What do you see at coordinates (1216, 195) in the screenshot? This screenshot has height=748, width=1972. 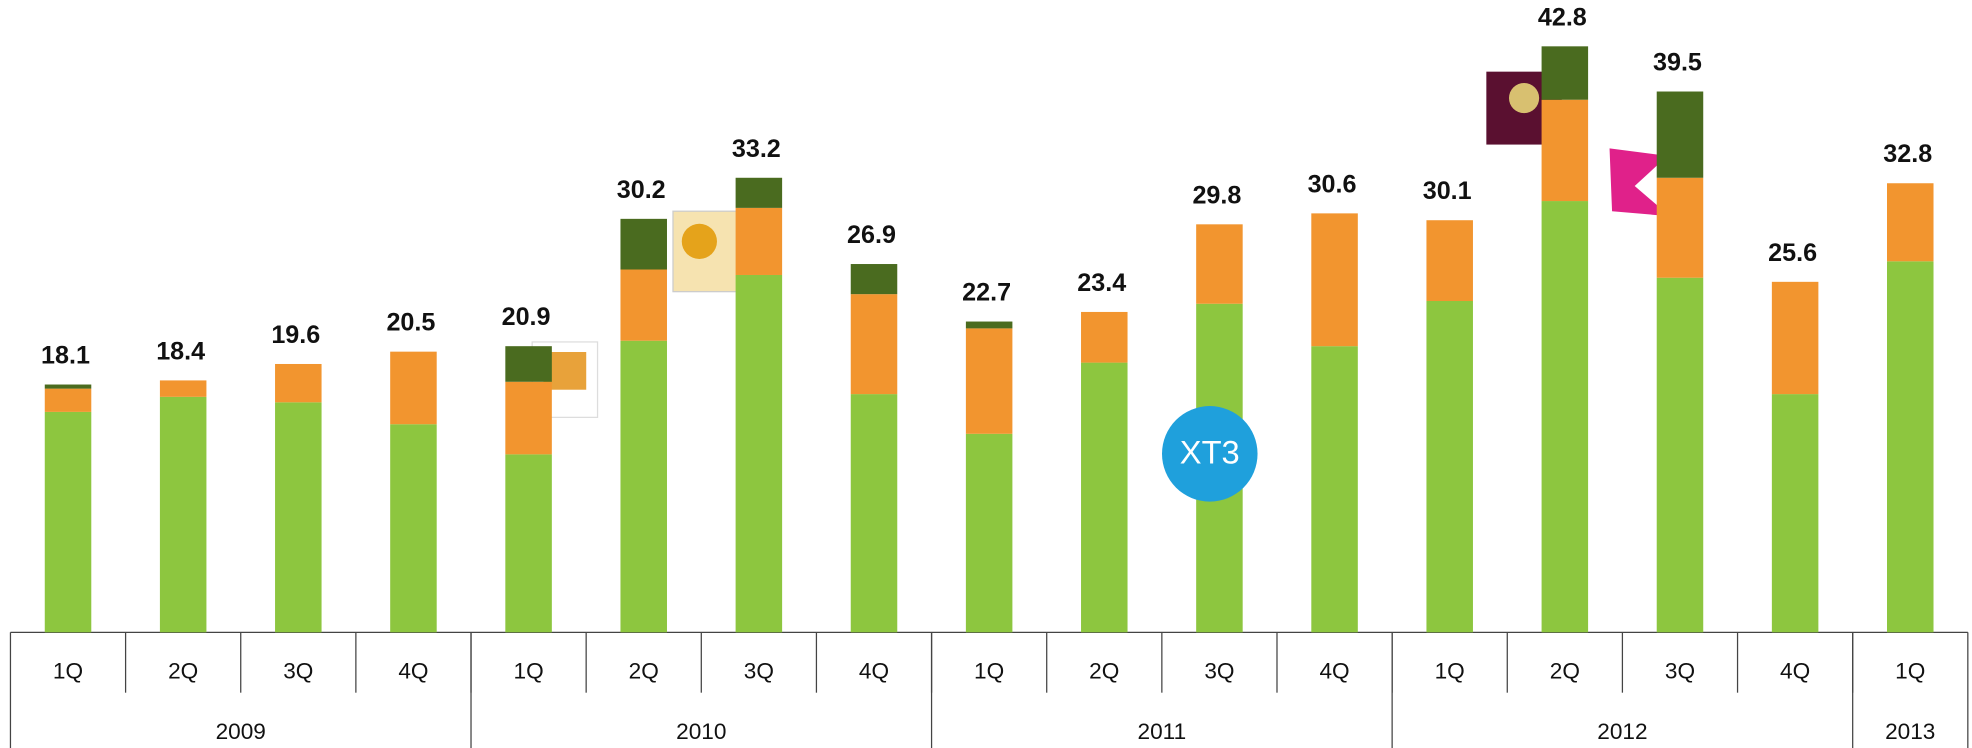 I see `total-label: 29.8` at bounding box center [1216, 195].